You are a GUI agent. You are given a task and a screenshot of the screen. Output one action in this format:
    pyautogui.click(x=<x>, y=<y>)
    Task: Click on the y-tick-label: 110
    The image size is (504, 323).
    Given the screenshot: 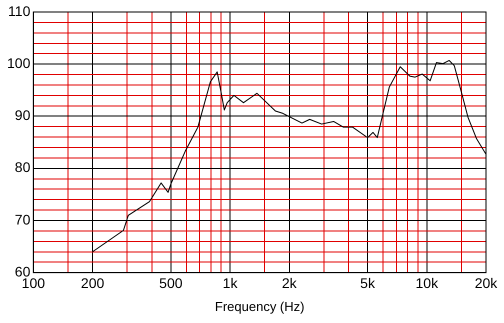 What is the action you would take?
    pyautogui.click(x=19, y=10)
    